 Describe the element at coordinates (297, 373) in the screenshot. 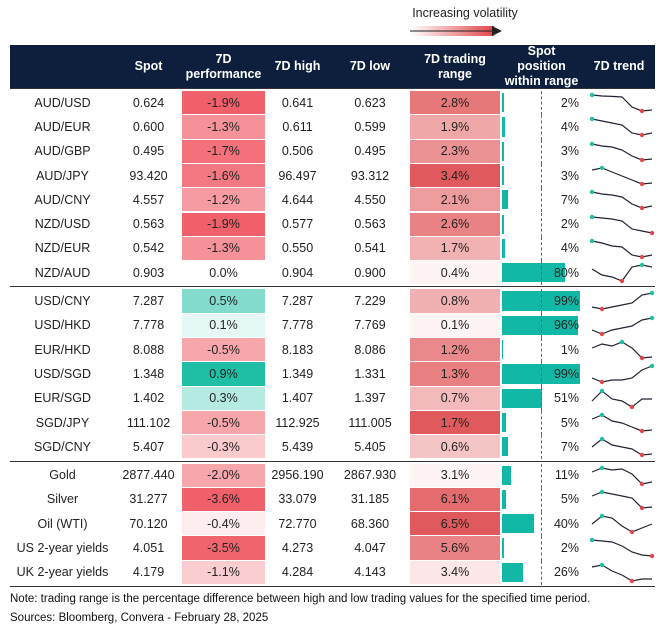

I see `high-value: 1.349` at that location.